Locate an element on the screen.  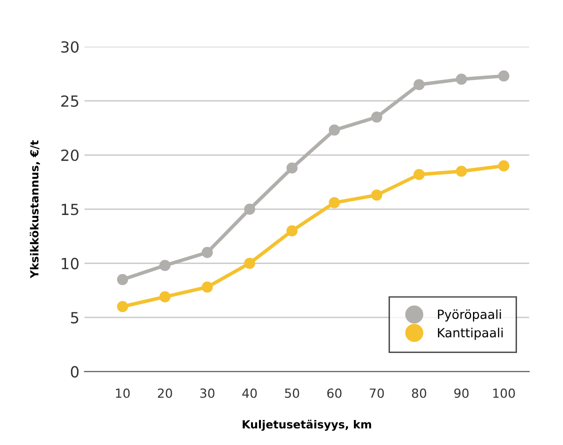
x-tick-label: 10 is located at coordinates (123, 393).